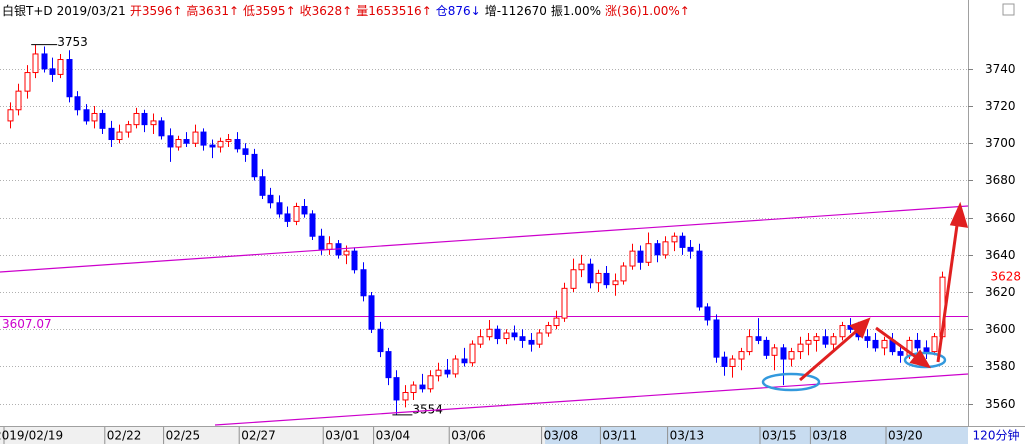 The image size is (1025, 444). I want to click on header-item: 振1.00%, so click(576, 11).